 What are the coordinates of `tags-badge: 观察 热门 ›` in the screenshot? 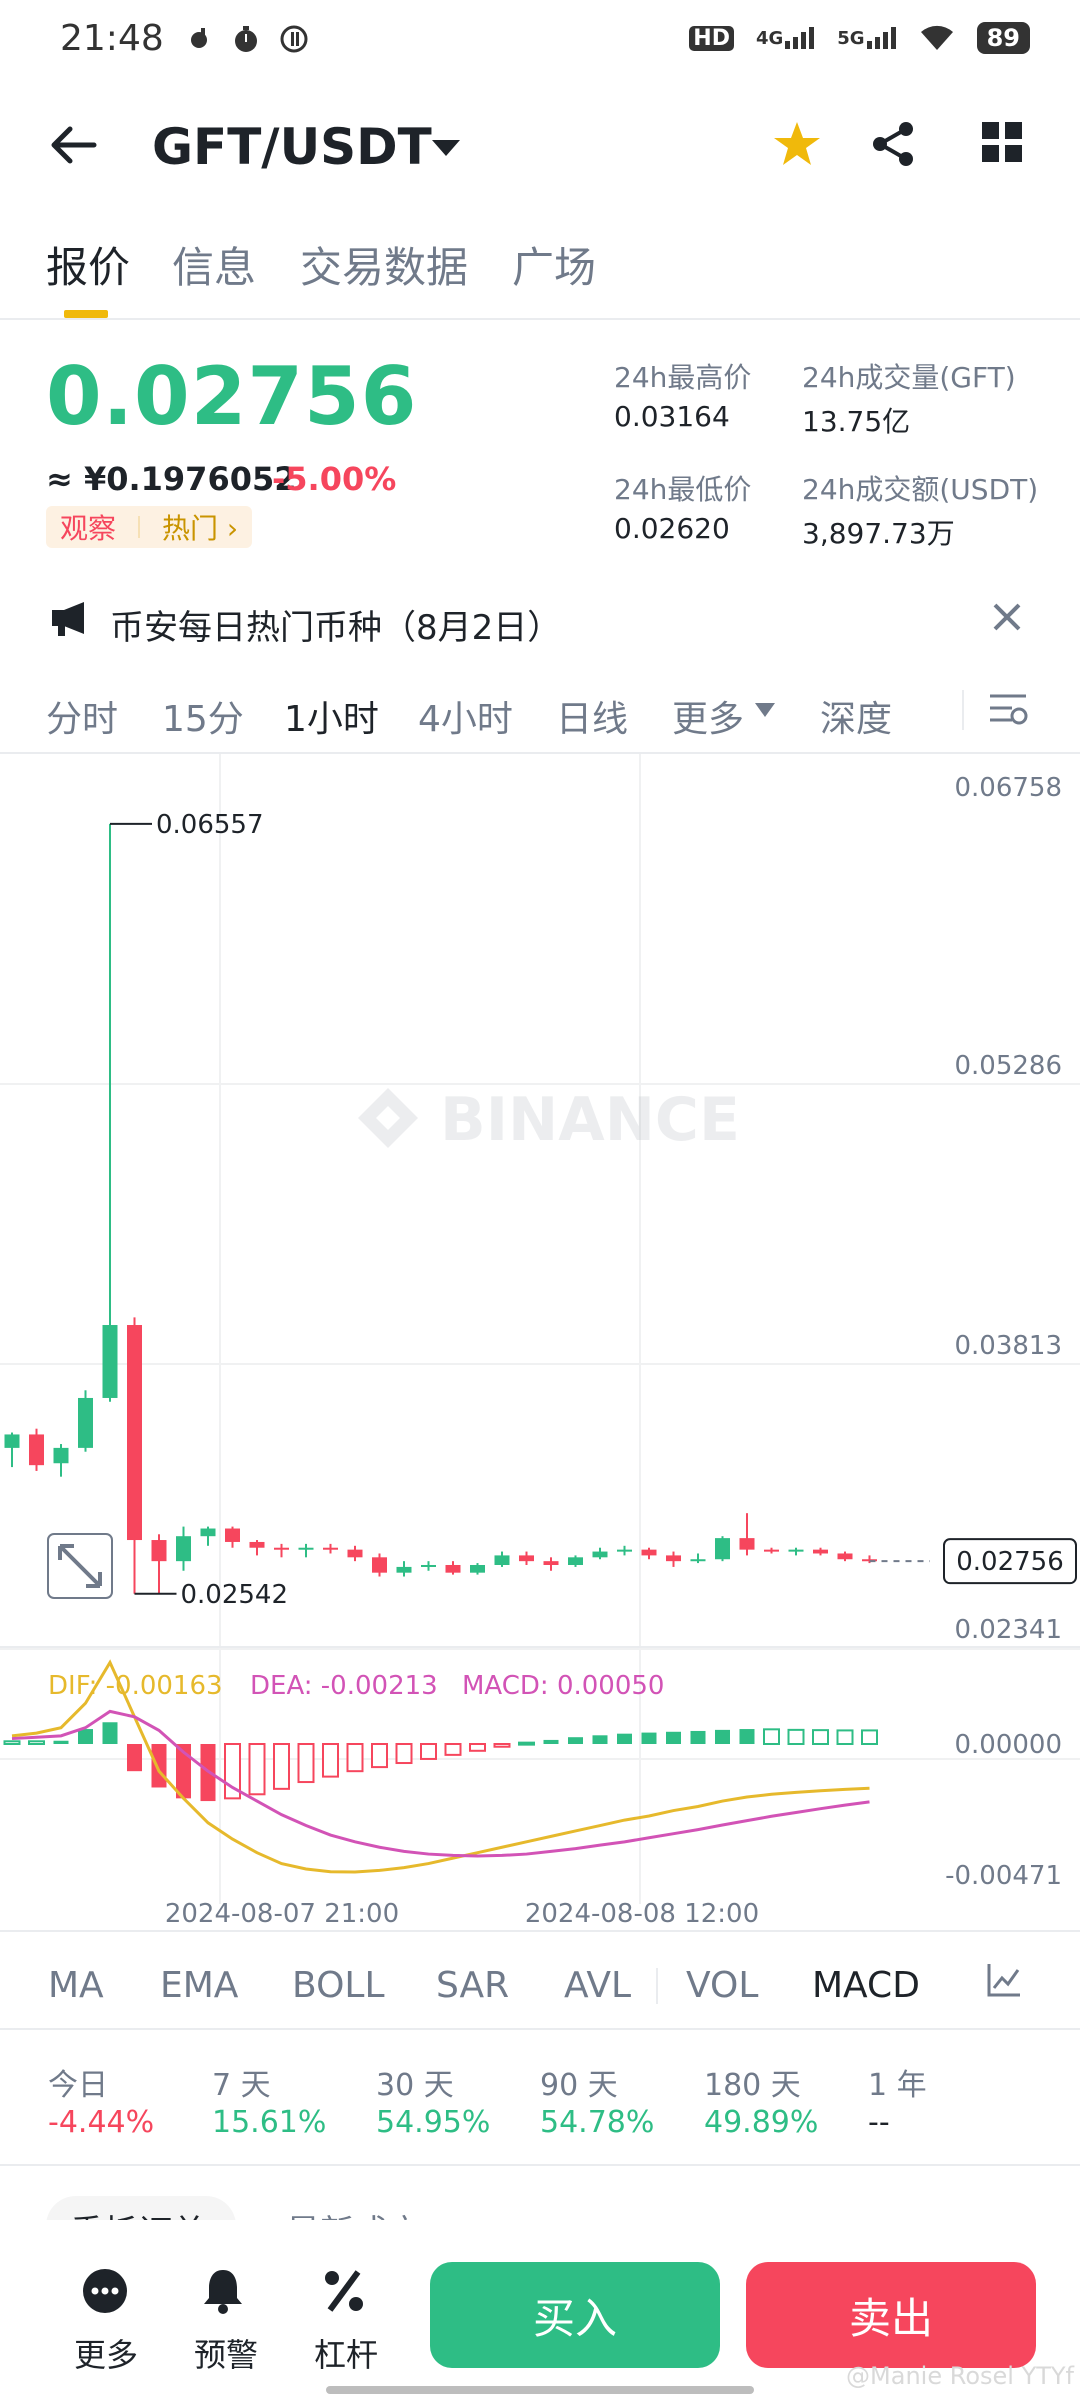 It's located at (149, 527).